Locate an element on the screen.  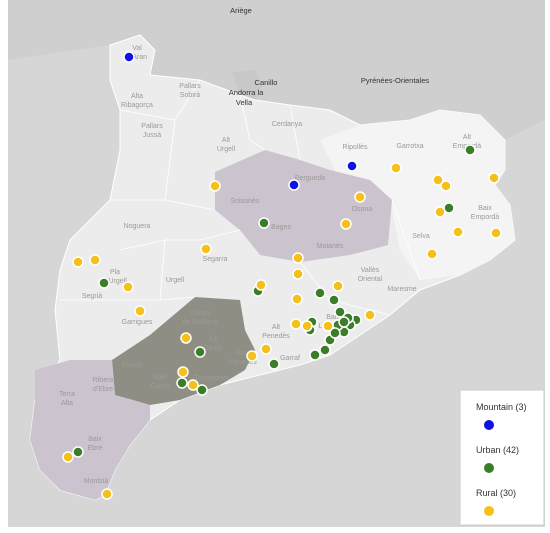
place-label: Empordà is located at coordinates (485, 217).